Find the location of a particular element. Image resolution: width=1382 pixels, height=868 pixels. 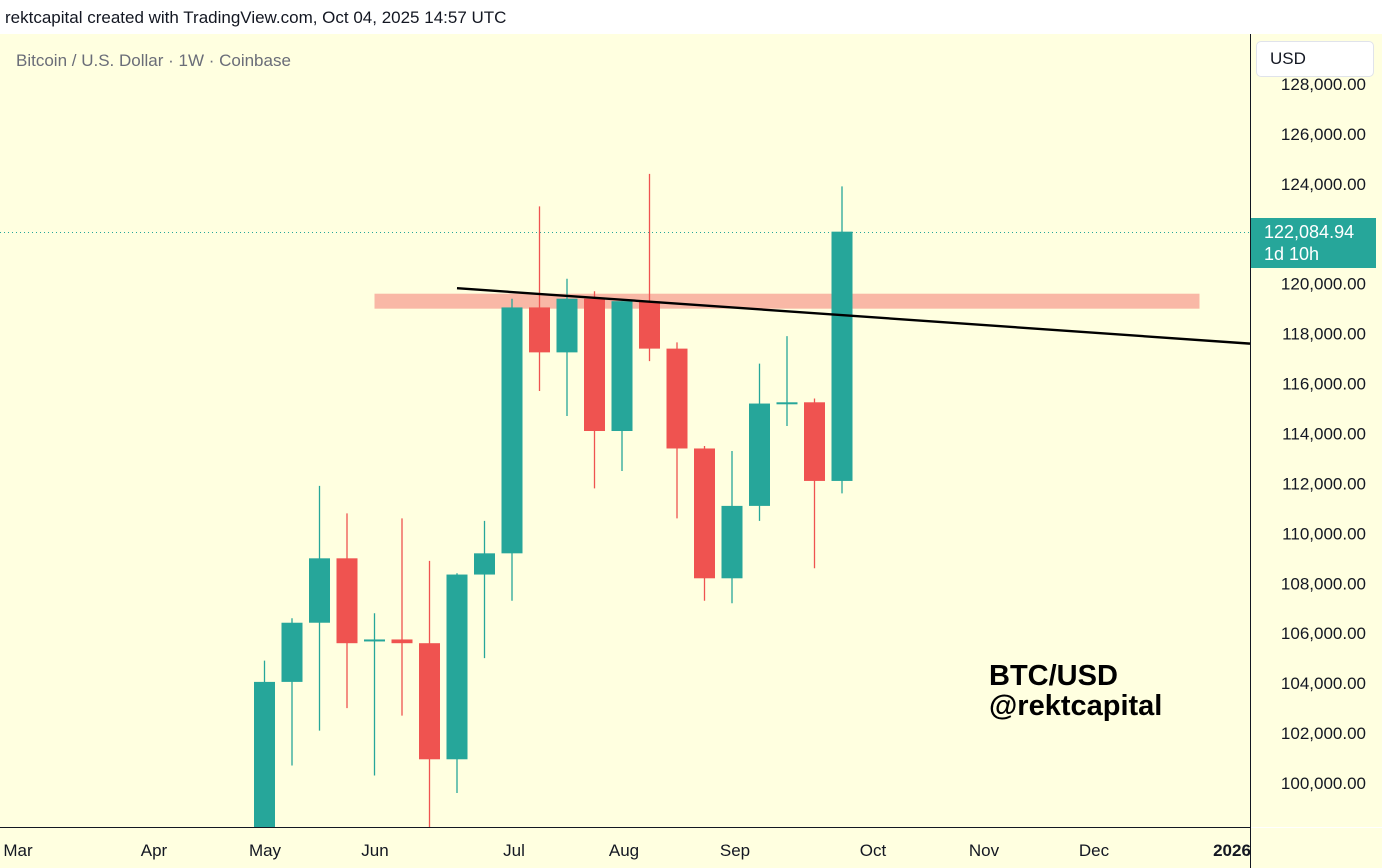

price-tick-label: 118,000.00 is located at coordinates (1324, 334).